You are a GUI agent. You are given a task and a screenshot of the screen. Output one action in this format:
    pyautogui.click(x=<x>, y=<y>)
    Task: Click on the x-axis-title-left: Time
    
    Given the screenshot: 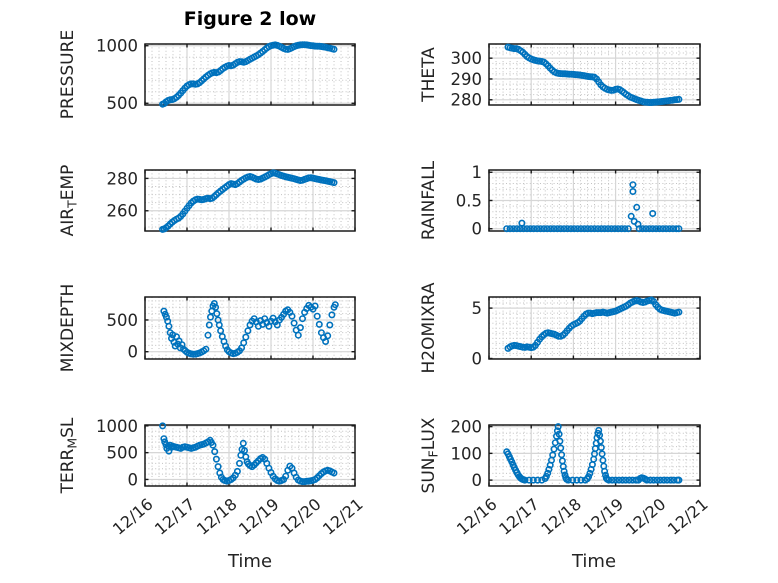 What is the action you would take?
    pyautogui.click(x=250, y=561)
    